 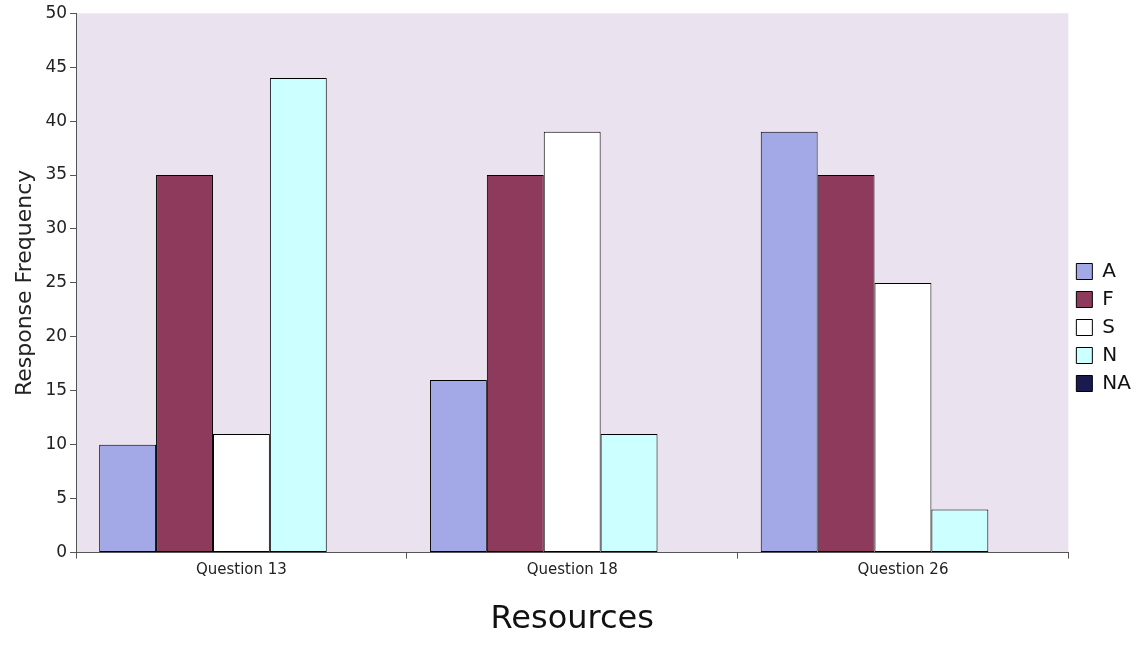 What do you see at coordinates (56, 335) in the screenshot?
I see `y-tick-label: 20` at bounding box center [56, 335].